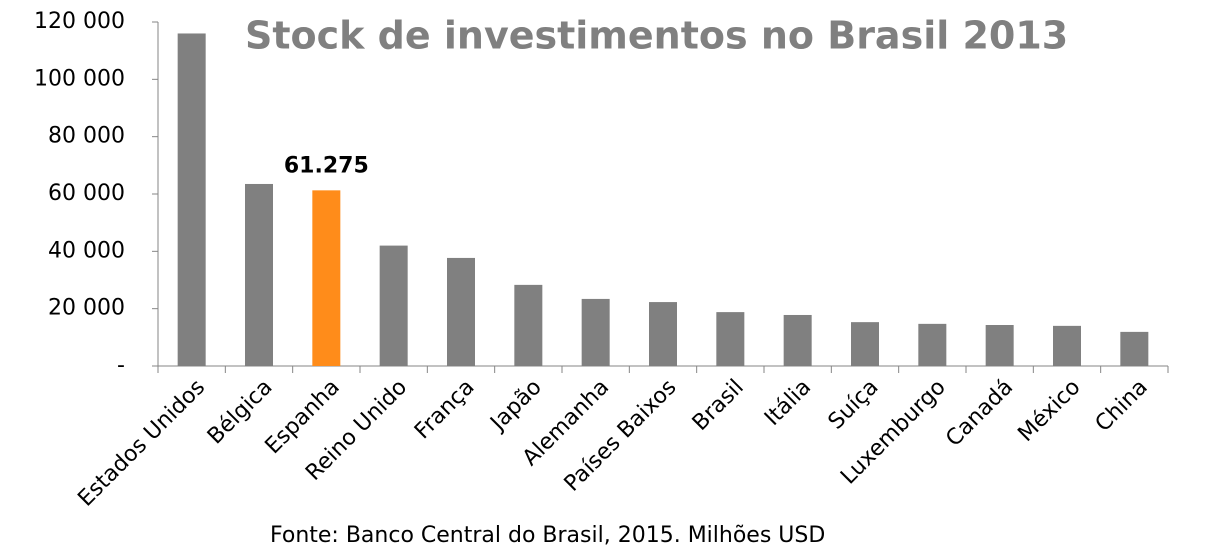 This screenshot has width=1231, height=548. What do you see at coordinates (516, 406) in the screenshot?
I see `x-tick-label: Japão` at bounding box center [516, 406].